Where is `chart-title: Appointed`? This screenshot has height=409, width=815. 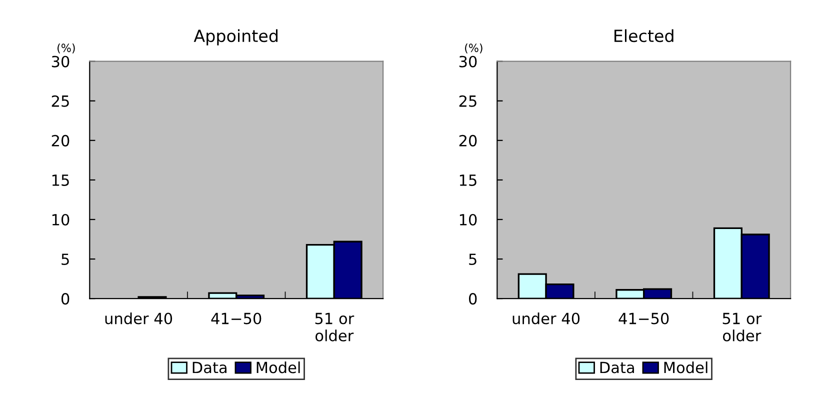
chart-title: Appointed is located at coordinates (236, 37).